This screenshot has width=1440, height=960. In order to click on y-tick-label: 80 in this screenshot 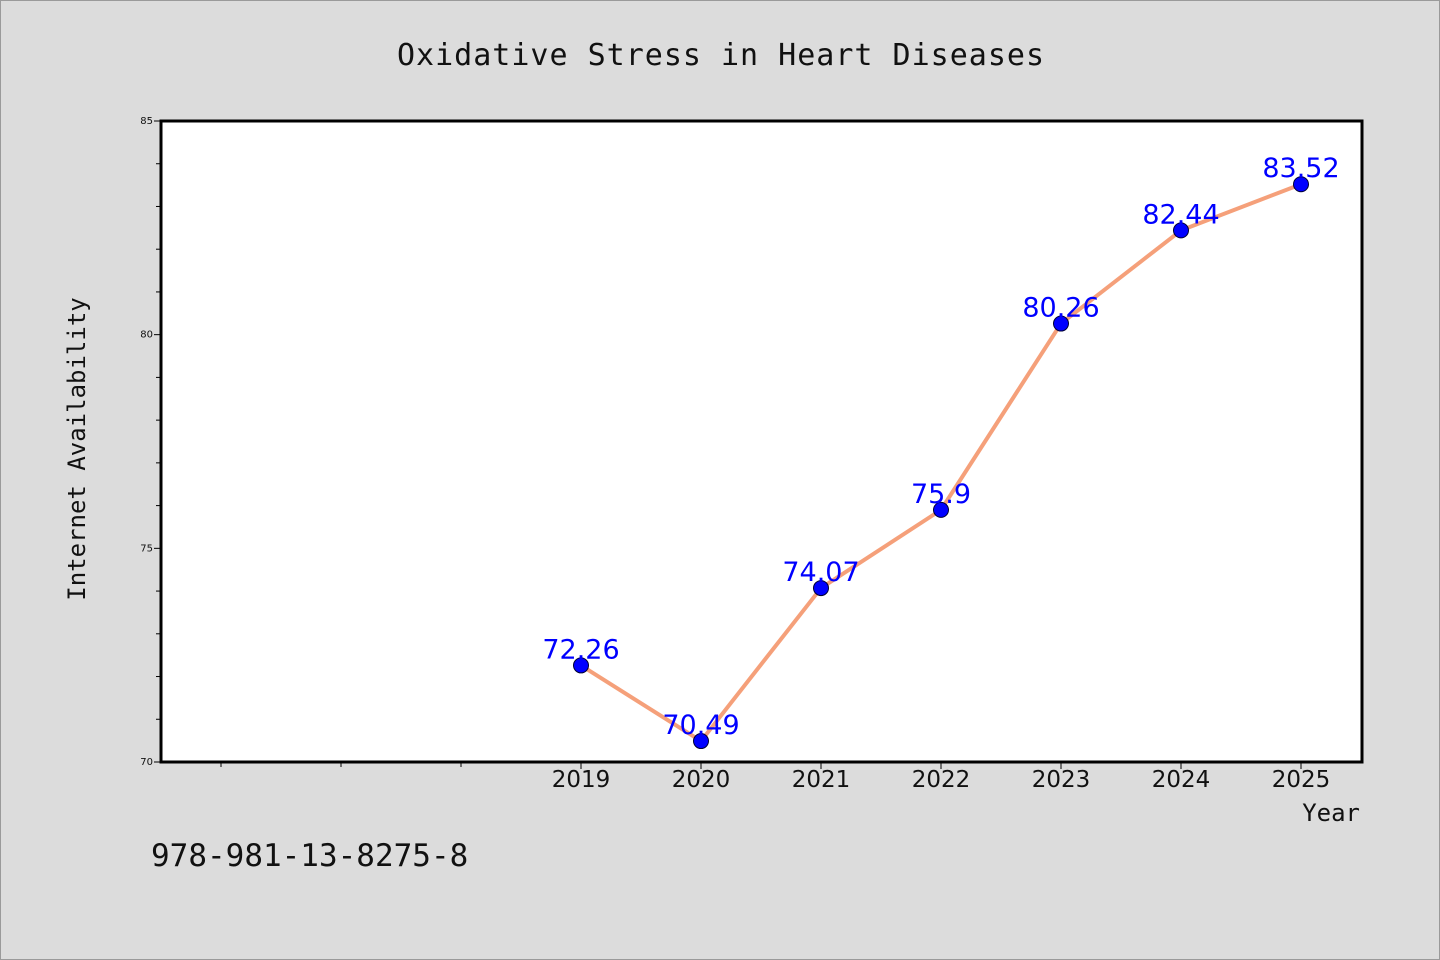, I will do `click(146, 335)`.